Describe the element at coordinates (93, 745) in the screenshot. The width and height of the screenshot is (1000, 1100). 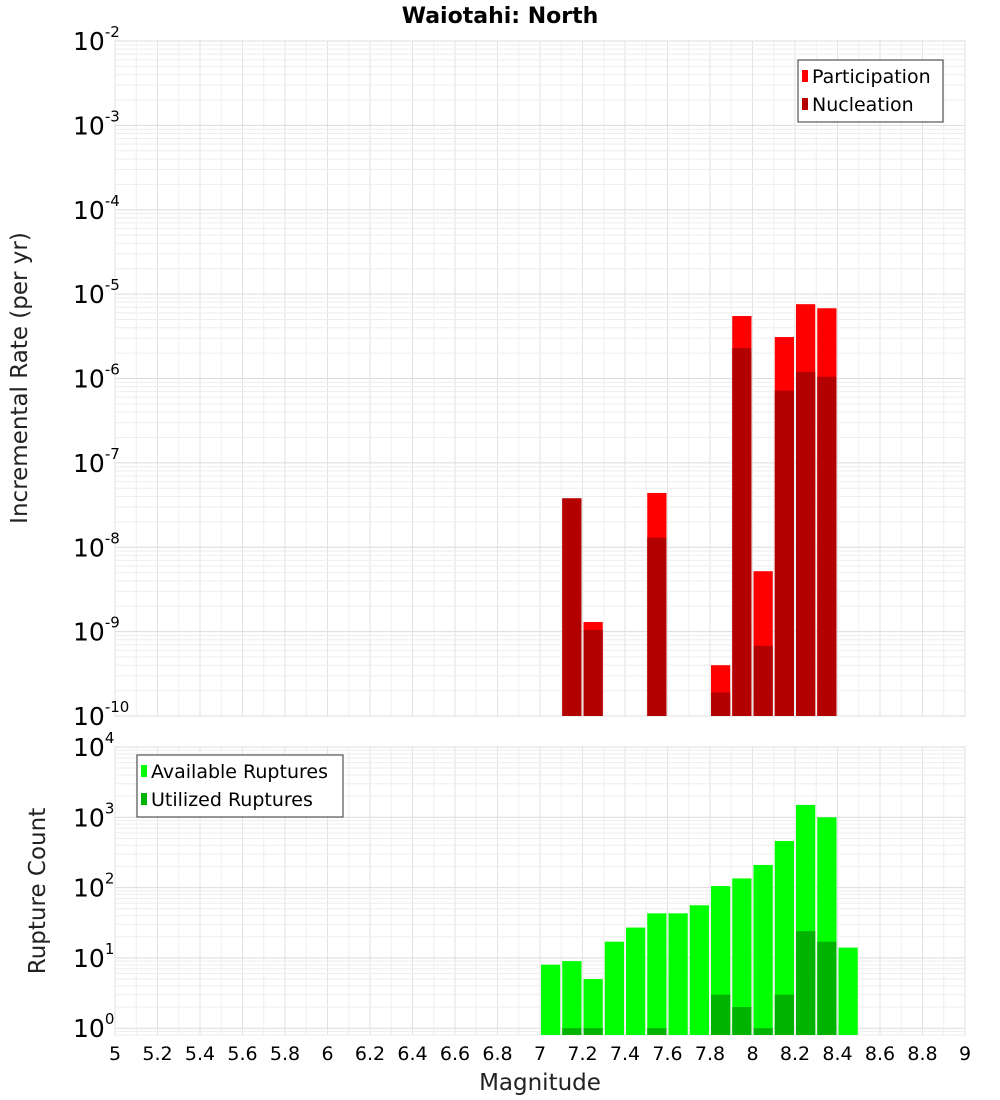
I see `y-tick-label: 10⁴` at that location.